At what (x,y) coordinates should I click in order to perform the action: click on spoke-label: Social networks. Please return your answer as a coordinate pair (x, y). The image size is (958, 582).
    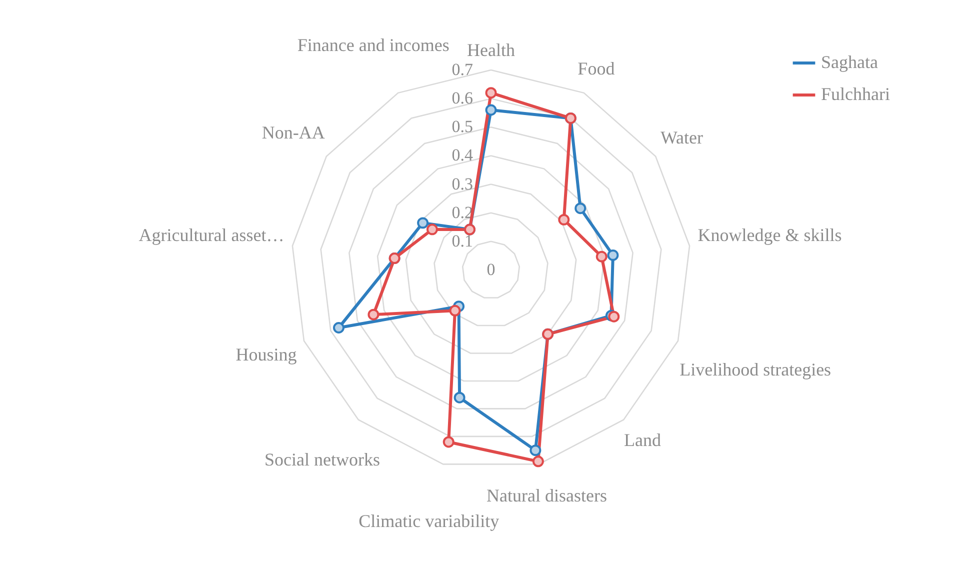
    Looking at the image, I should click on (322, 460).